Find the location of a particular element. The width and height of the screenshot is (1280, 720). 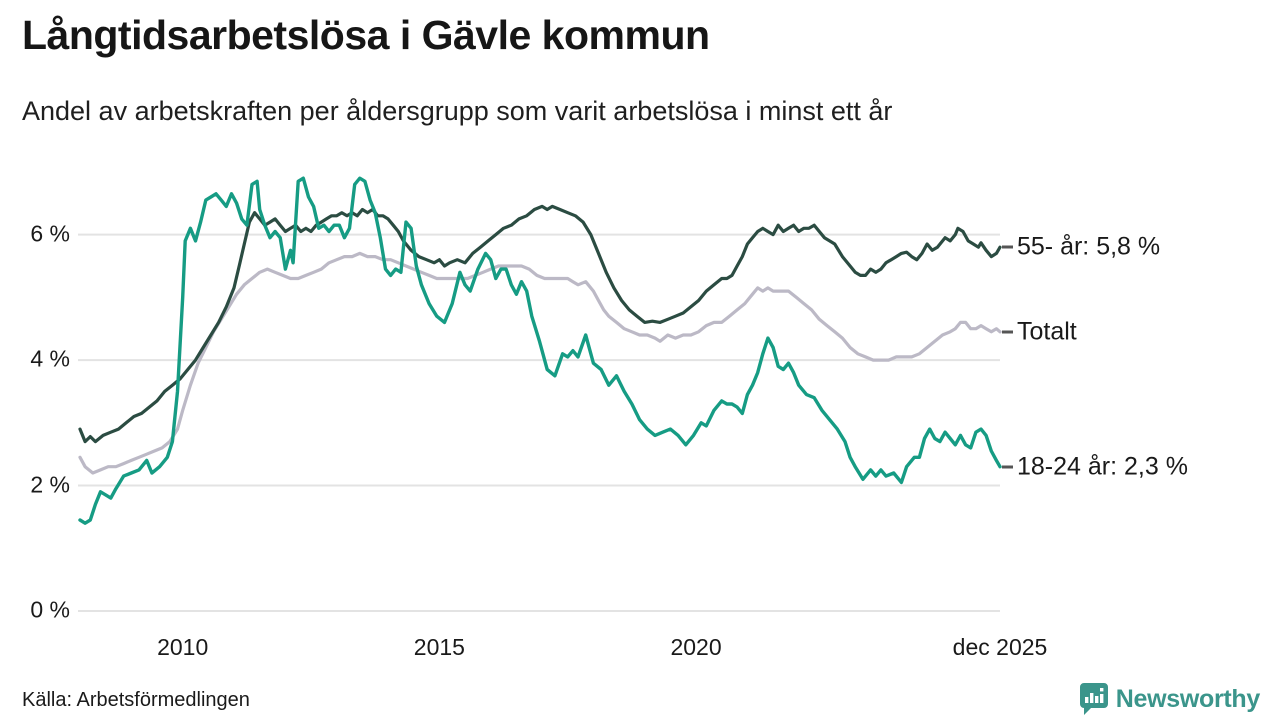

newsworthy-logo-icon is located at coordinates (1093, 699).